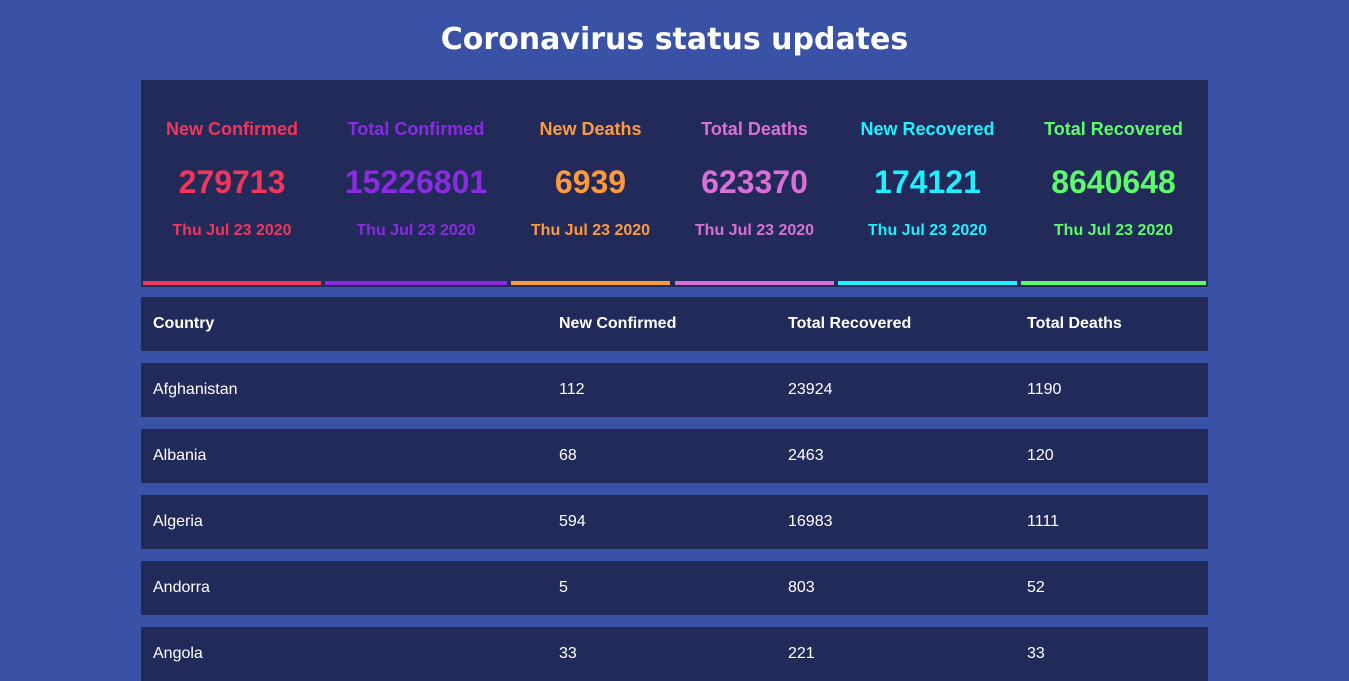 This screenshot has height=681, width=1349. Describe the element at coordinates (416, 129) in the screenshot. I see `stat-label: Total Confirmed` at that location.